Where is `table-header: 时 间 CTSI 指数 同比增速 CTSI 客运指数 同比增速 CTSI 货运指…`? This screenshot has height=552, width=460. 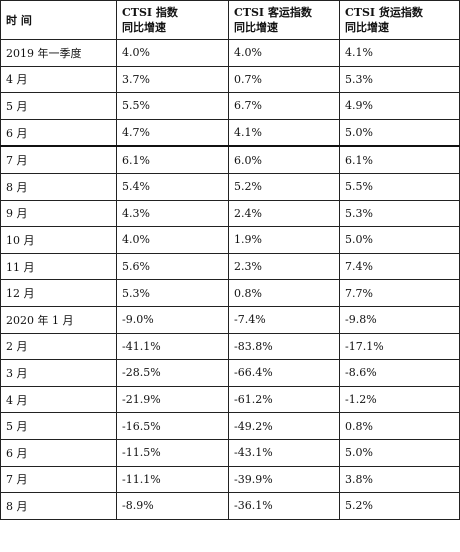
table-header: 时 间 CTSI 指数 同比增速 CTSI 客运指数 同比增速 CTSI 货运指… is located at coordinates (230, 20).